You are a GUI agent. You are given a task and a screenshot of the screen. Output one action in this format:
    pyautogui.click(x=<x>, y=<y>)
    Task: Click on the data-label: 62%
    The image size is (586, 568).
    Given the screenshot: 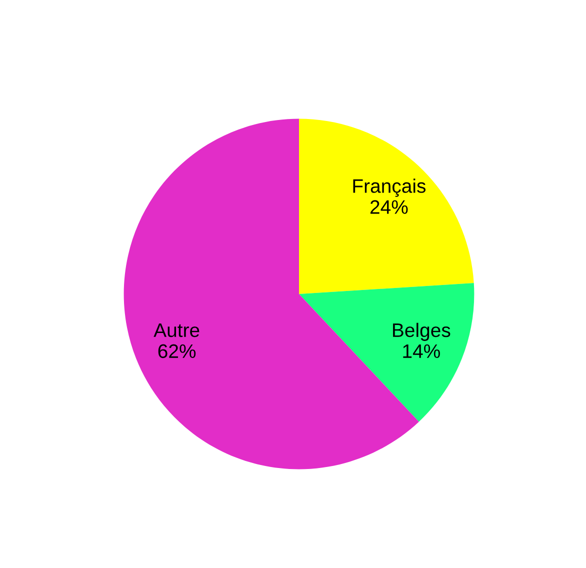 What is the action you would take?
    pyautogui.click(x=177, y=351)
    